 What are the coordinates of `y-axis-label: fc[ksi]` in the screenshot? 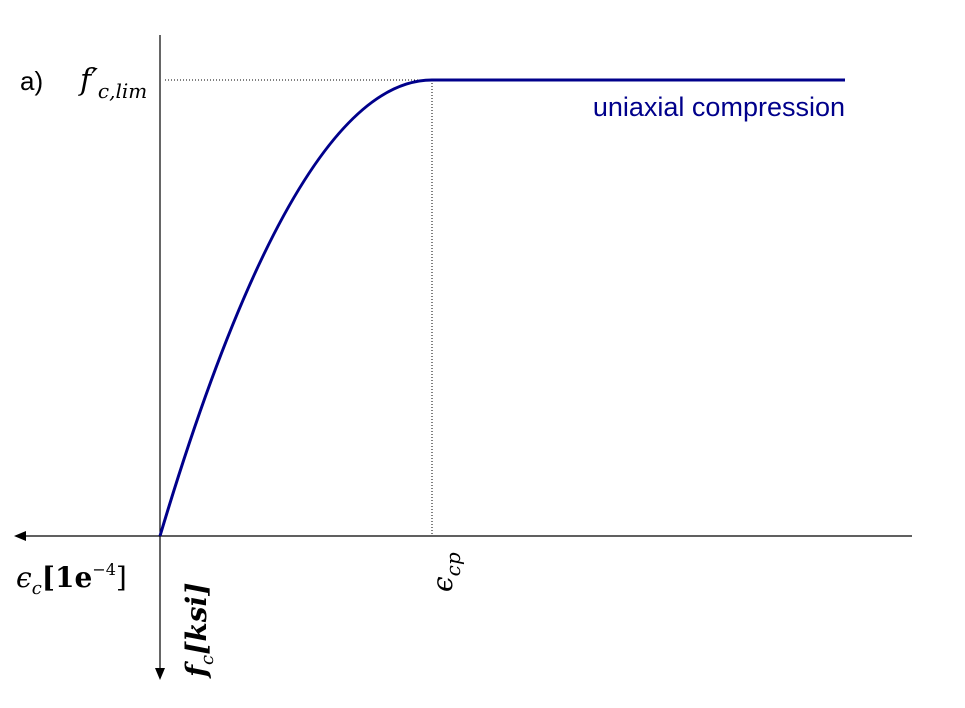 It's located at (199, 631).